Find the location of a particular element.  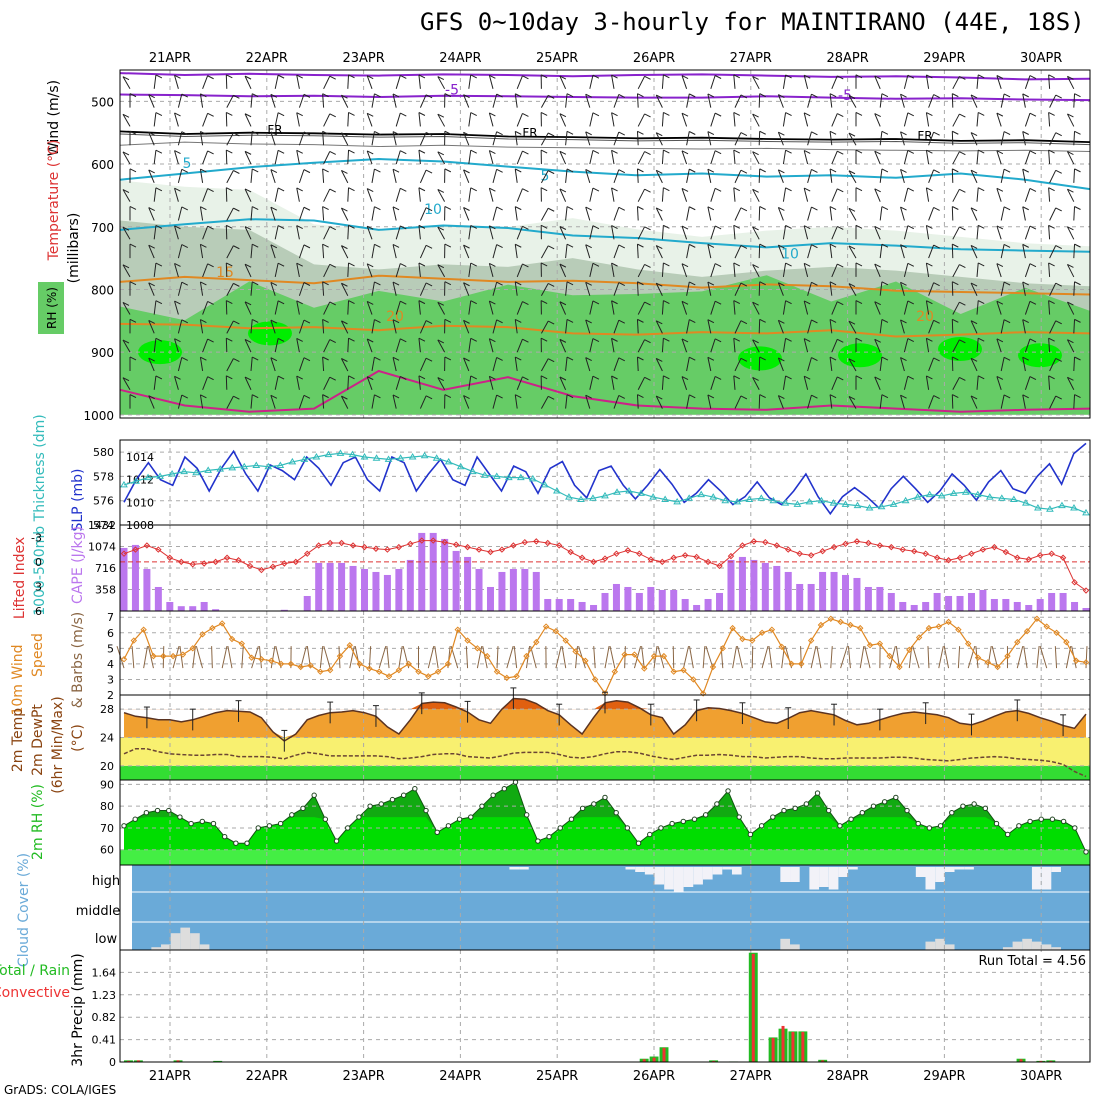

date-label-top: 26APR is located at coordinates (654, 58).